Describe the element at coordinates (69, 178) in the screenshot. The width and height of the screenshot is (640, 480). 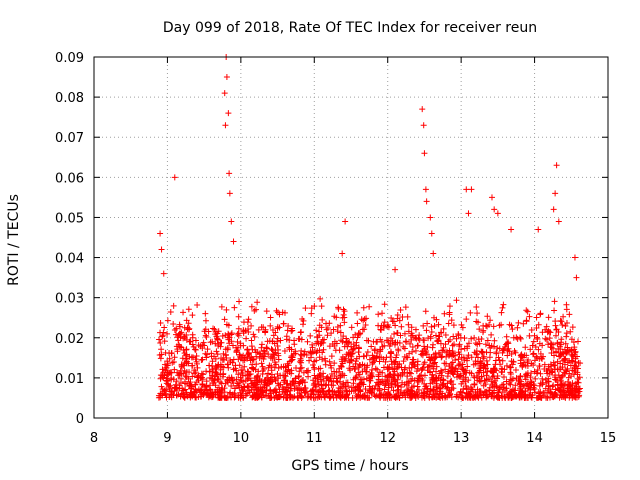
I see `y-tick-label: 0.06` at that location.